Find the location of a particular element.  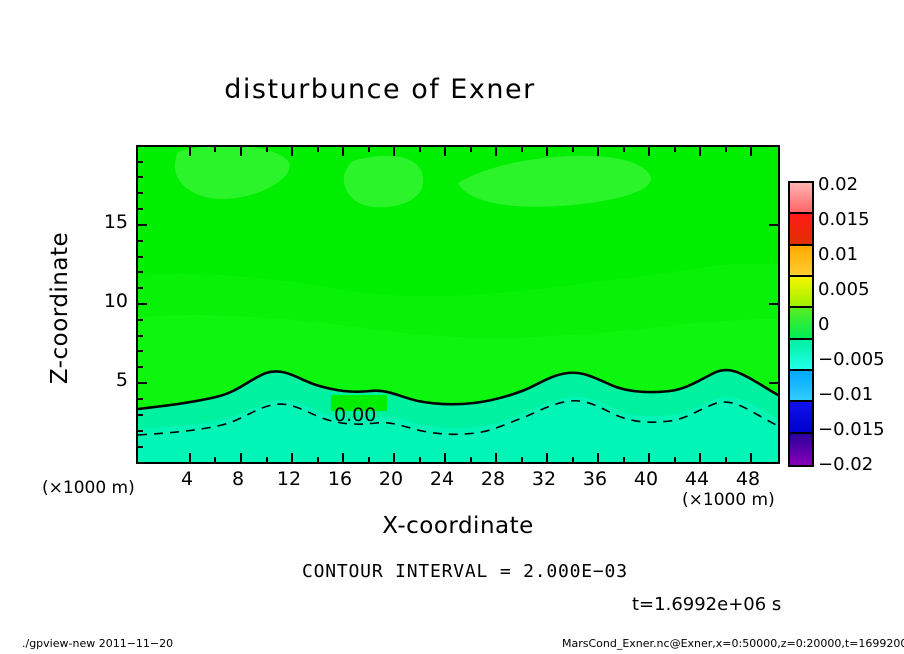

x-tick-label: 20 is located at coordinates (391, 479).